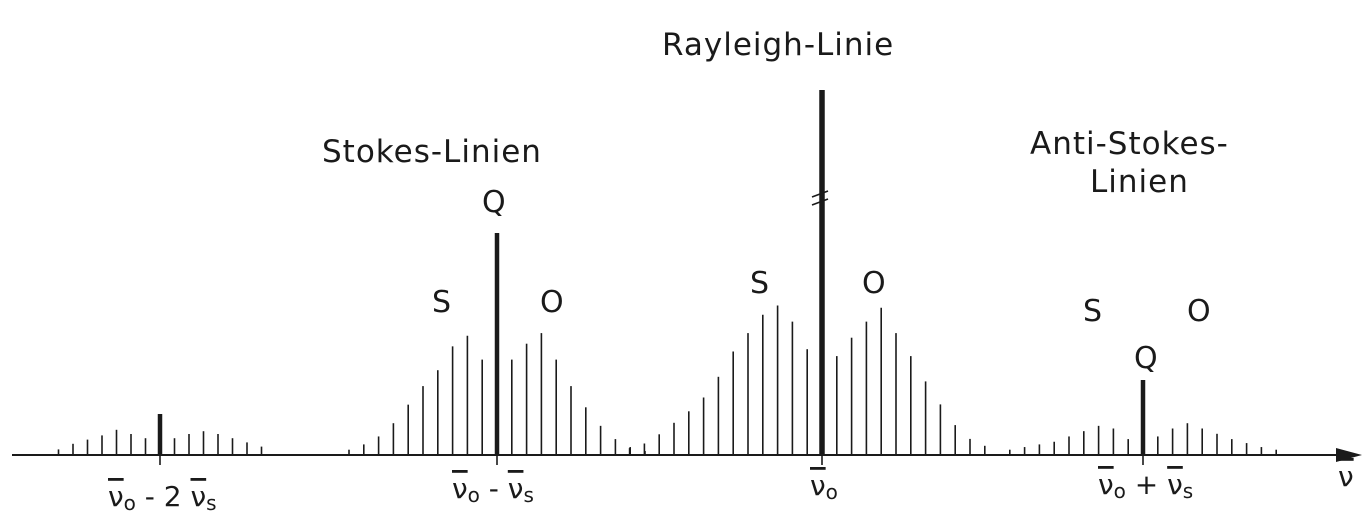  What do you see at coordinates (824, 486) in the screenshot?
I see `tick-label-nu0: νo` at bounding box center [824, 486].